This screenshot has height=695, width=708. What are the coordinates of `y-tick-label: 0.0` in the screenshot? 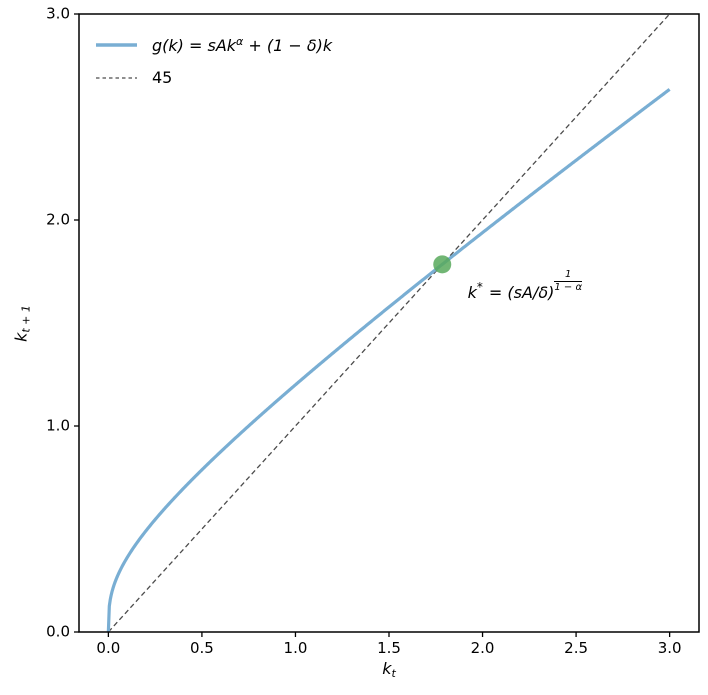 It's located at (58, 631).